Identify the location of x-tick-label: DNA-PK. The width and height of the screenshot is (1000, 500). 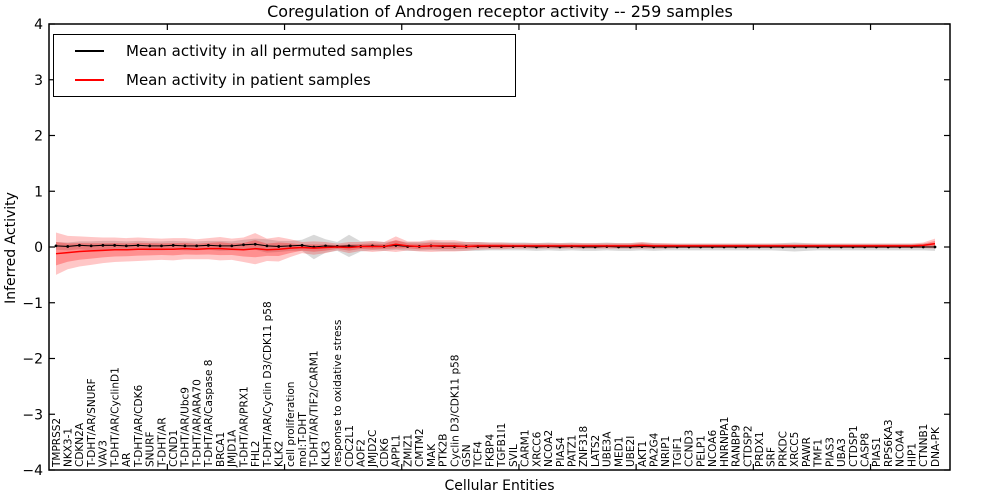
(936, 446).